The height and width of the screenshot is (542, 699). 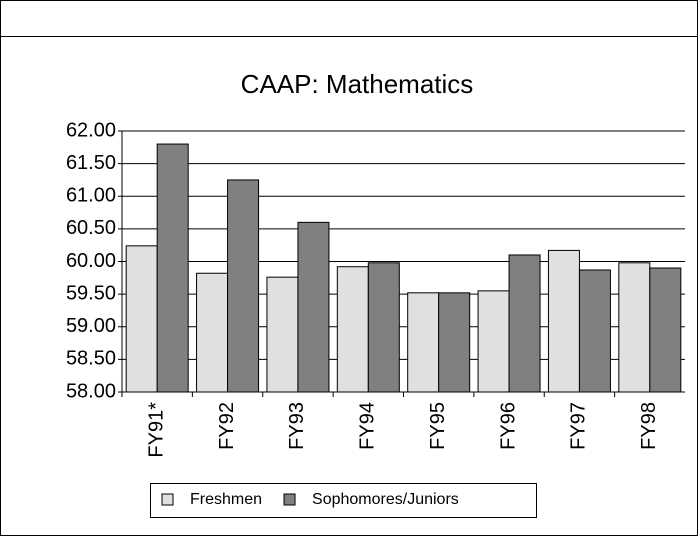 What do you see at coordinates (368, 426) in the screenshot?
I see `x-tick-label: FY94` at bounding box center [368, 426].